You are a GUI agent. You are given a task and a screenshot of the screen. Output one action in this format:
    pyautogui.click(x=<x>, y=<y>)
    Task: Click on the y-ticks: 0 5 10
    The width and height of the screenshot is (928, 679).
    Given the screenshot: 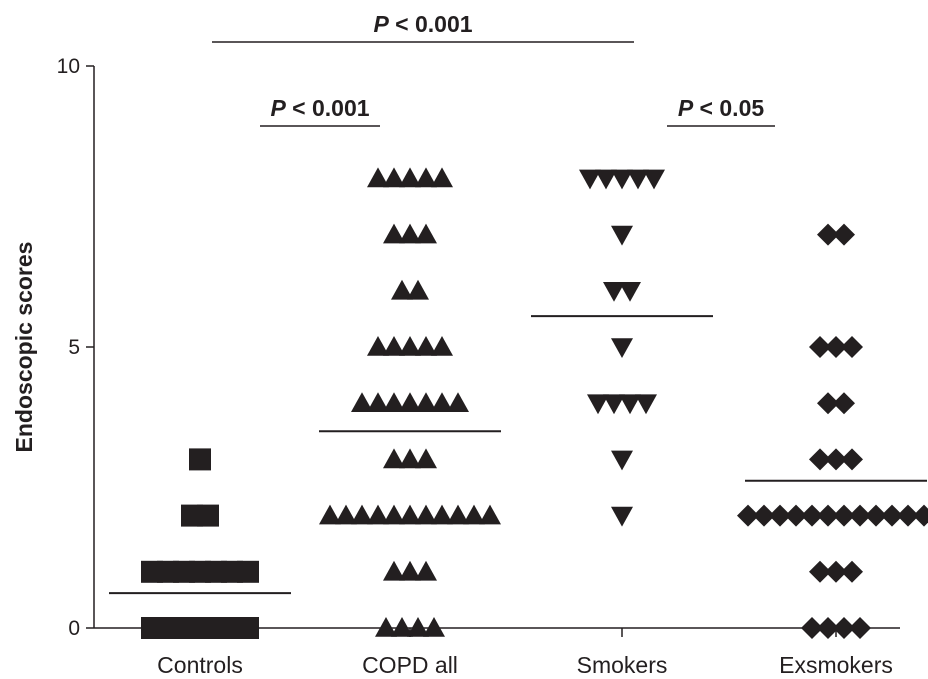 What is the action you would take?
    pyautogui.click(x=75, y=347)
    